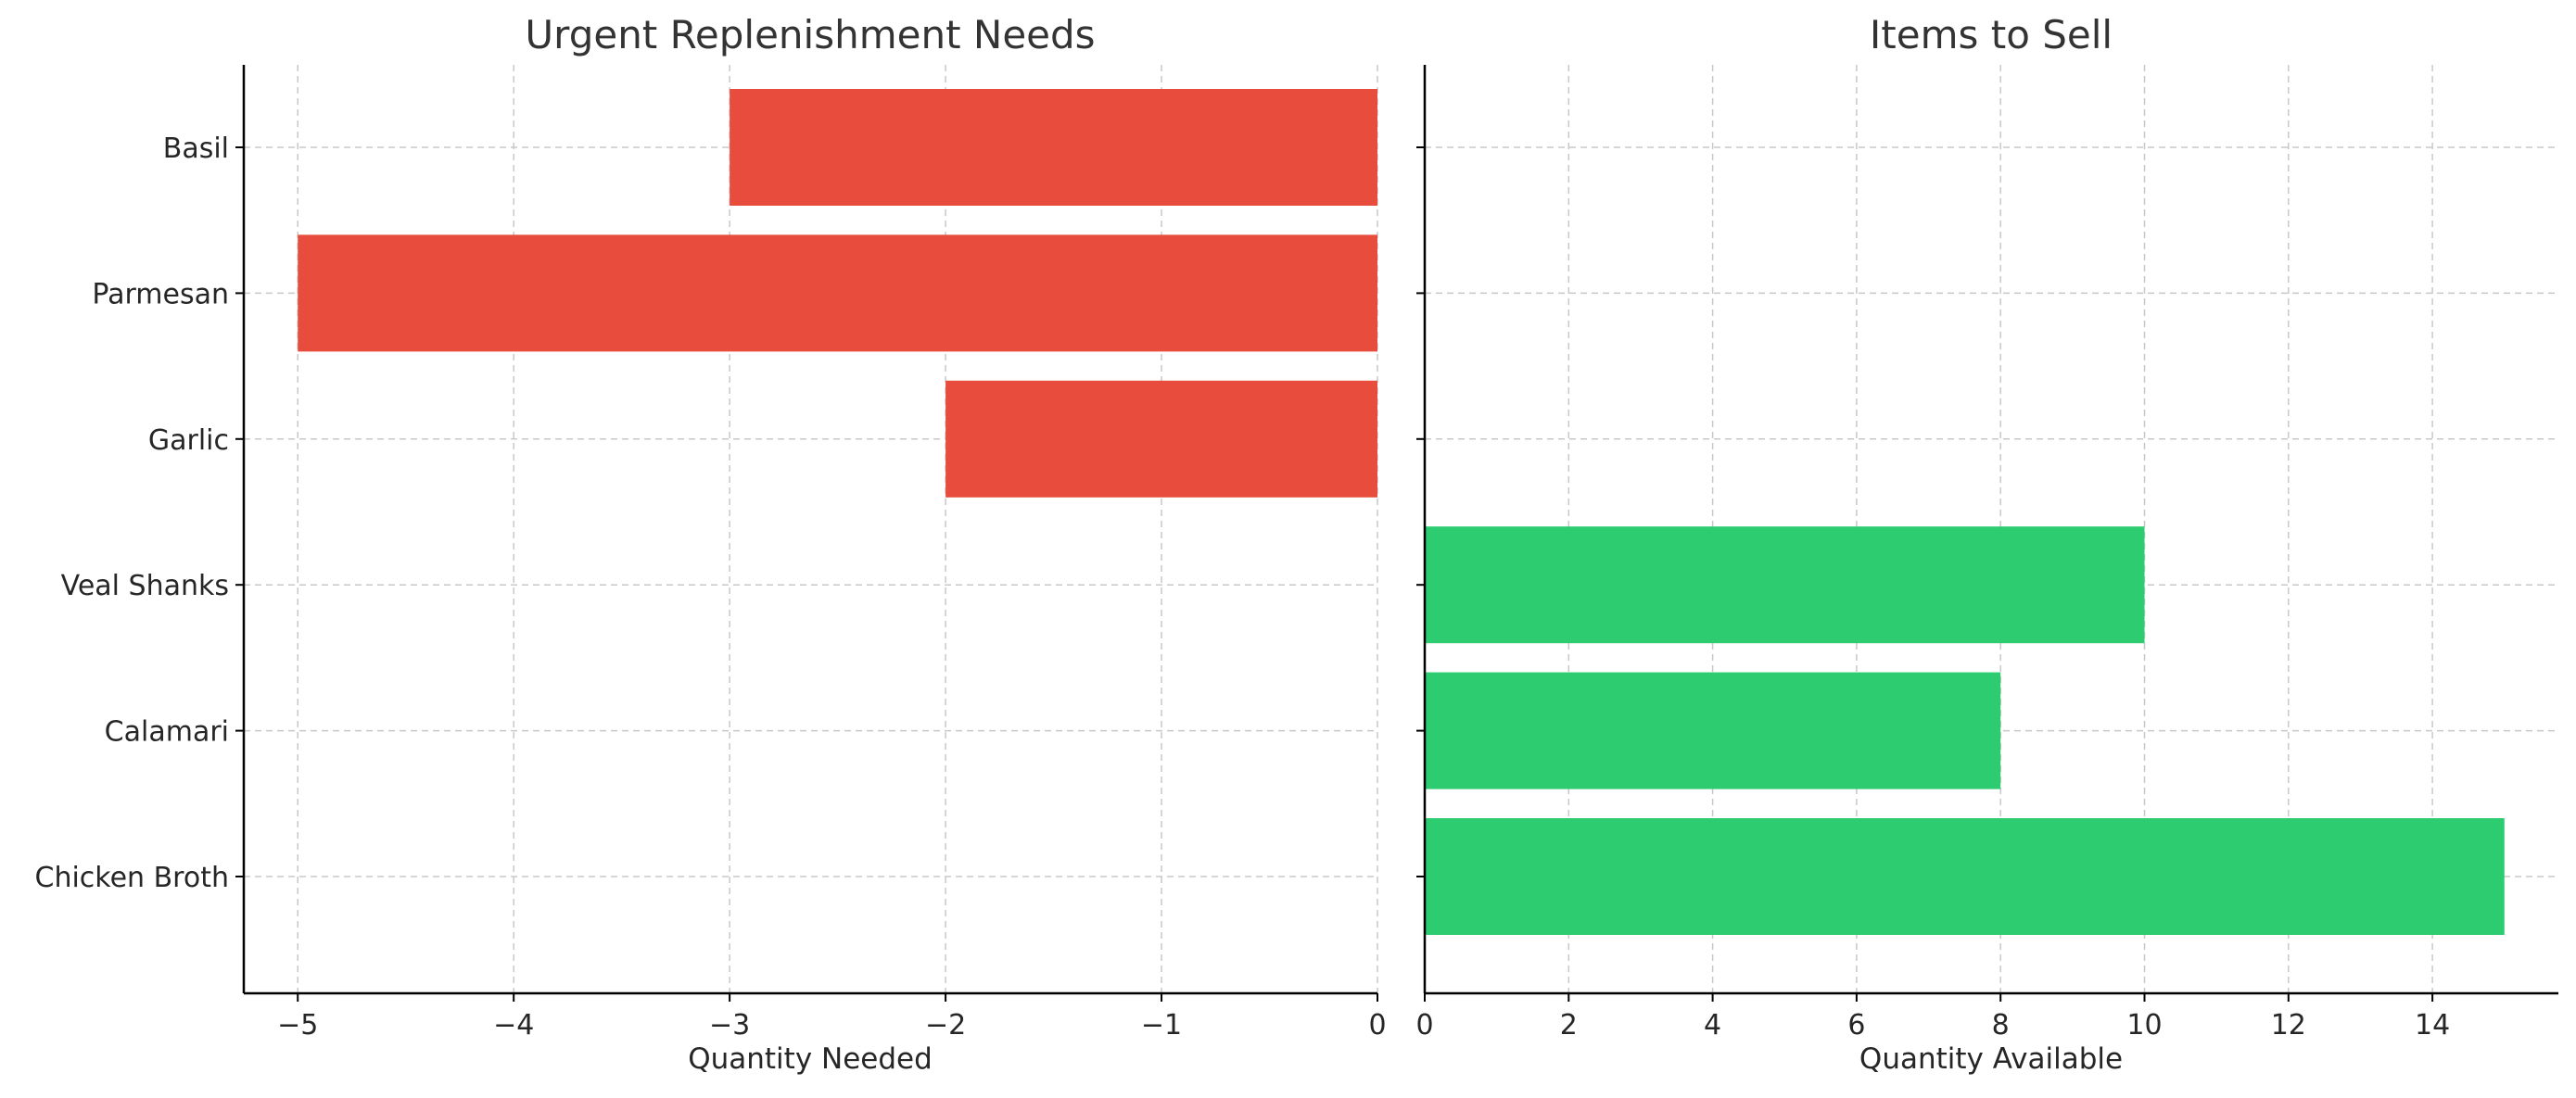  I want to click on replenishment-x-axis-label: Quantity Needed, so click(811, 1059).